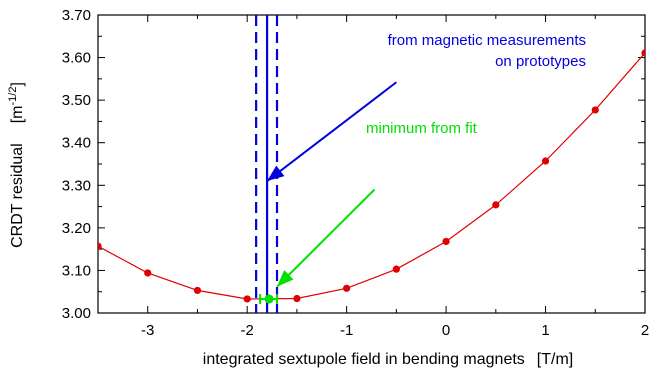 Image resolution: width=650 pixels, height=375 pixels. Describe the element at coordinates (17, 195) in the screenshot. I see `y-axis-label-text: CRDT residual` at that location.